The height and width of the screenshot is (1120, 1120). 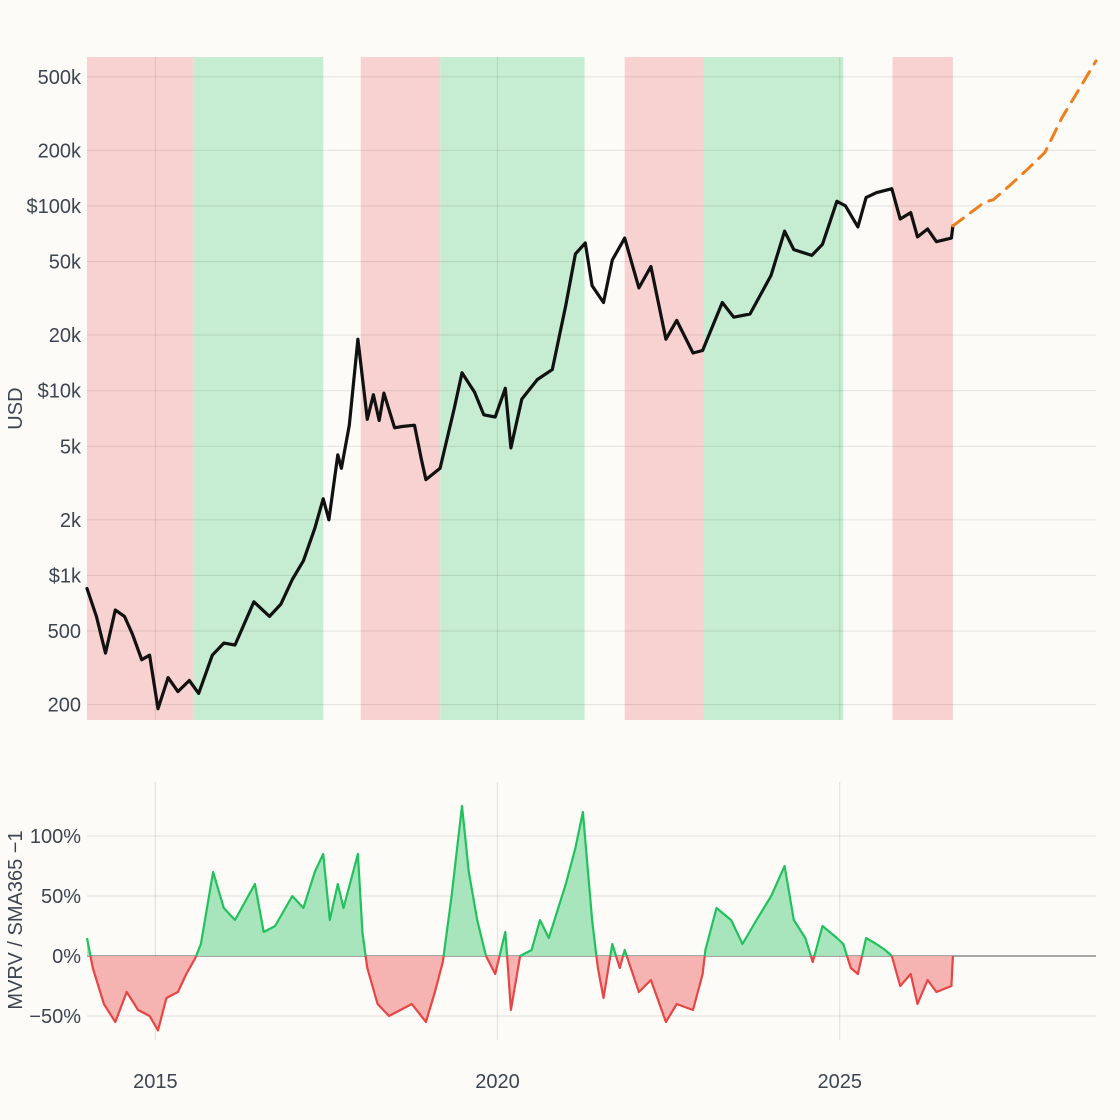 I want to click on x-tick-labels: 2015 2020 2025, so click(x=497, y=1082).